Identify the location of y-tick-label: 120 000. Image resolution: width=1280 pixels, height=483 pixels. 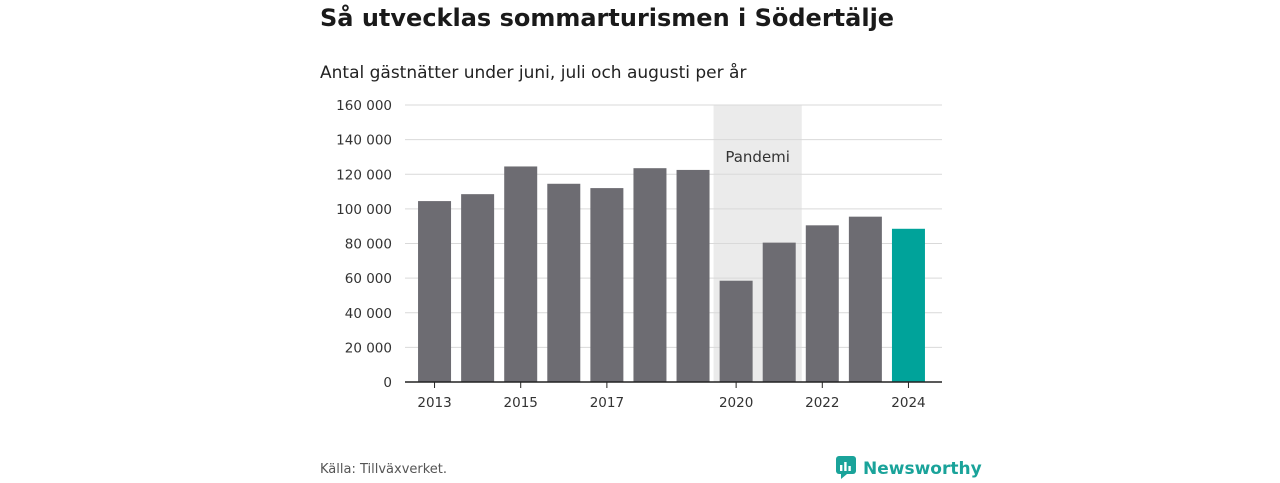
(364, 175).